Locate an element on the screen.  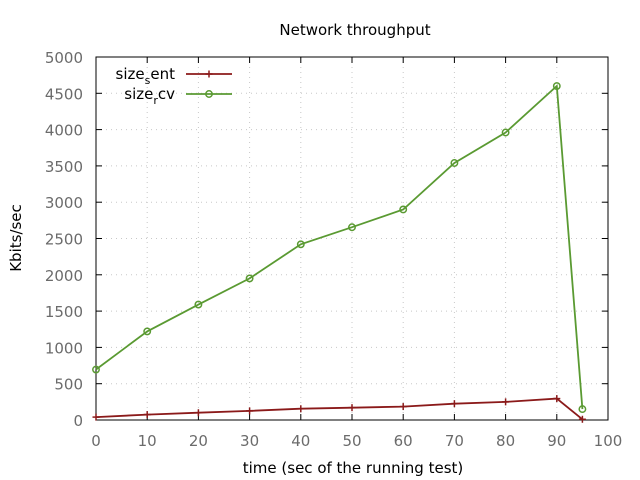
y-tick-label: 500 is located at coordinates (68, 385).